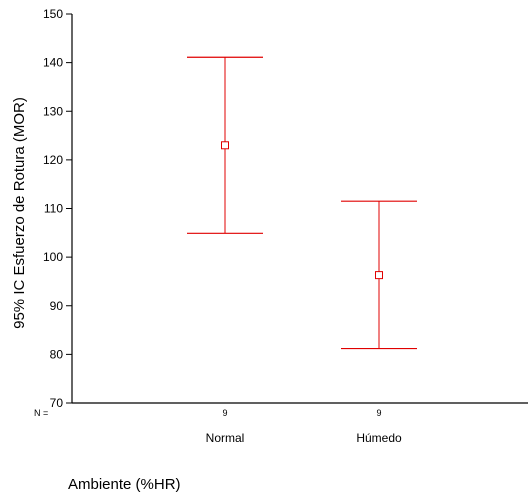  I want to click on y-tick-label: 100, so click(53, 257).